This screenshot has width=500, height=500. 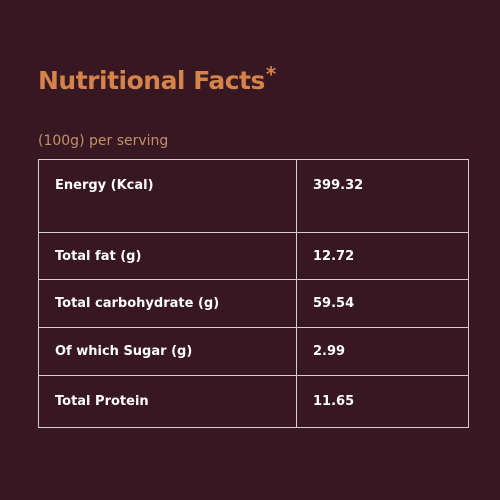 I want to click on page-title: Nutritional Facts*, so click(x=157, y=78).